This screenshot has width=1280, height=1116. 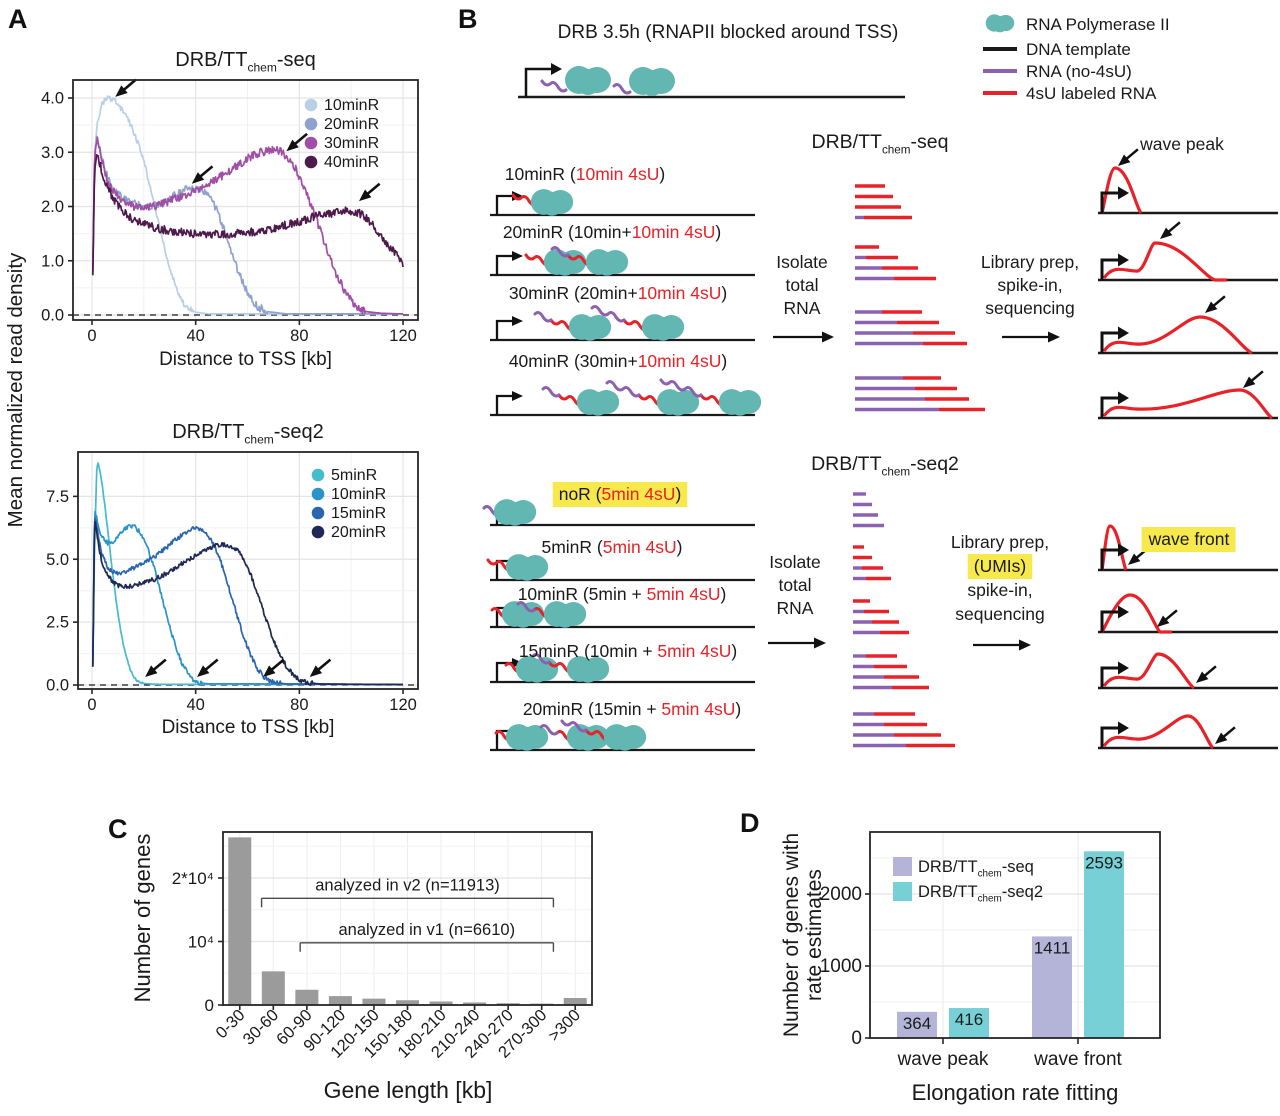 What do you see at coordinates (1079, 71) in the screenshot?
I see `legend-label: RNA (no-4sU)` at bounding box center [1079, 71].